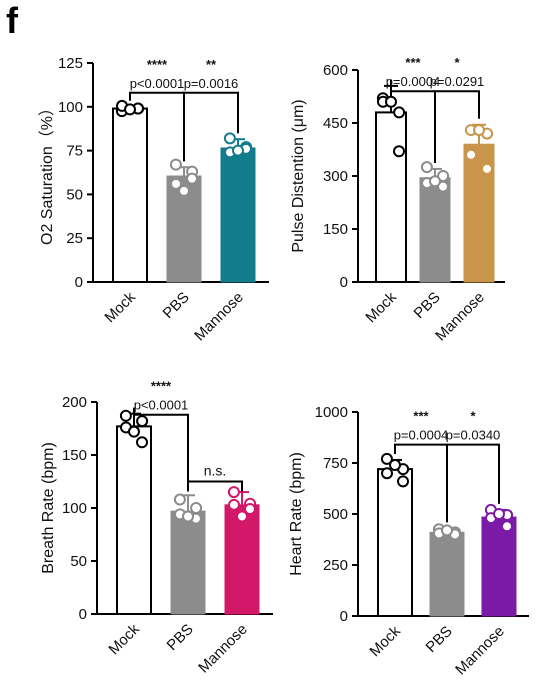 The width and height of the screenshot is (550, 695). Describe the element at coordinates (48, 508) in the screenshot. I see `y-axis-label: Breath Rate (bpm)` at that location.